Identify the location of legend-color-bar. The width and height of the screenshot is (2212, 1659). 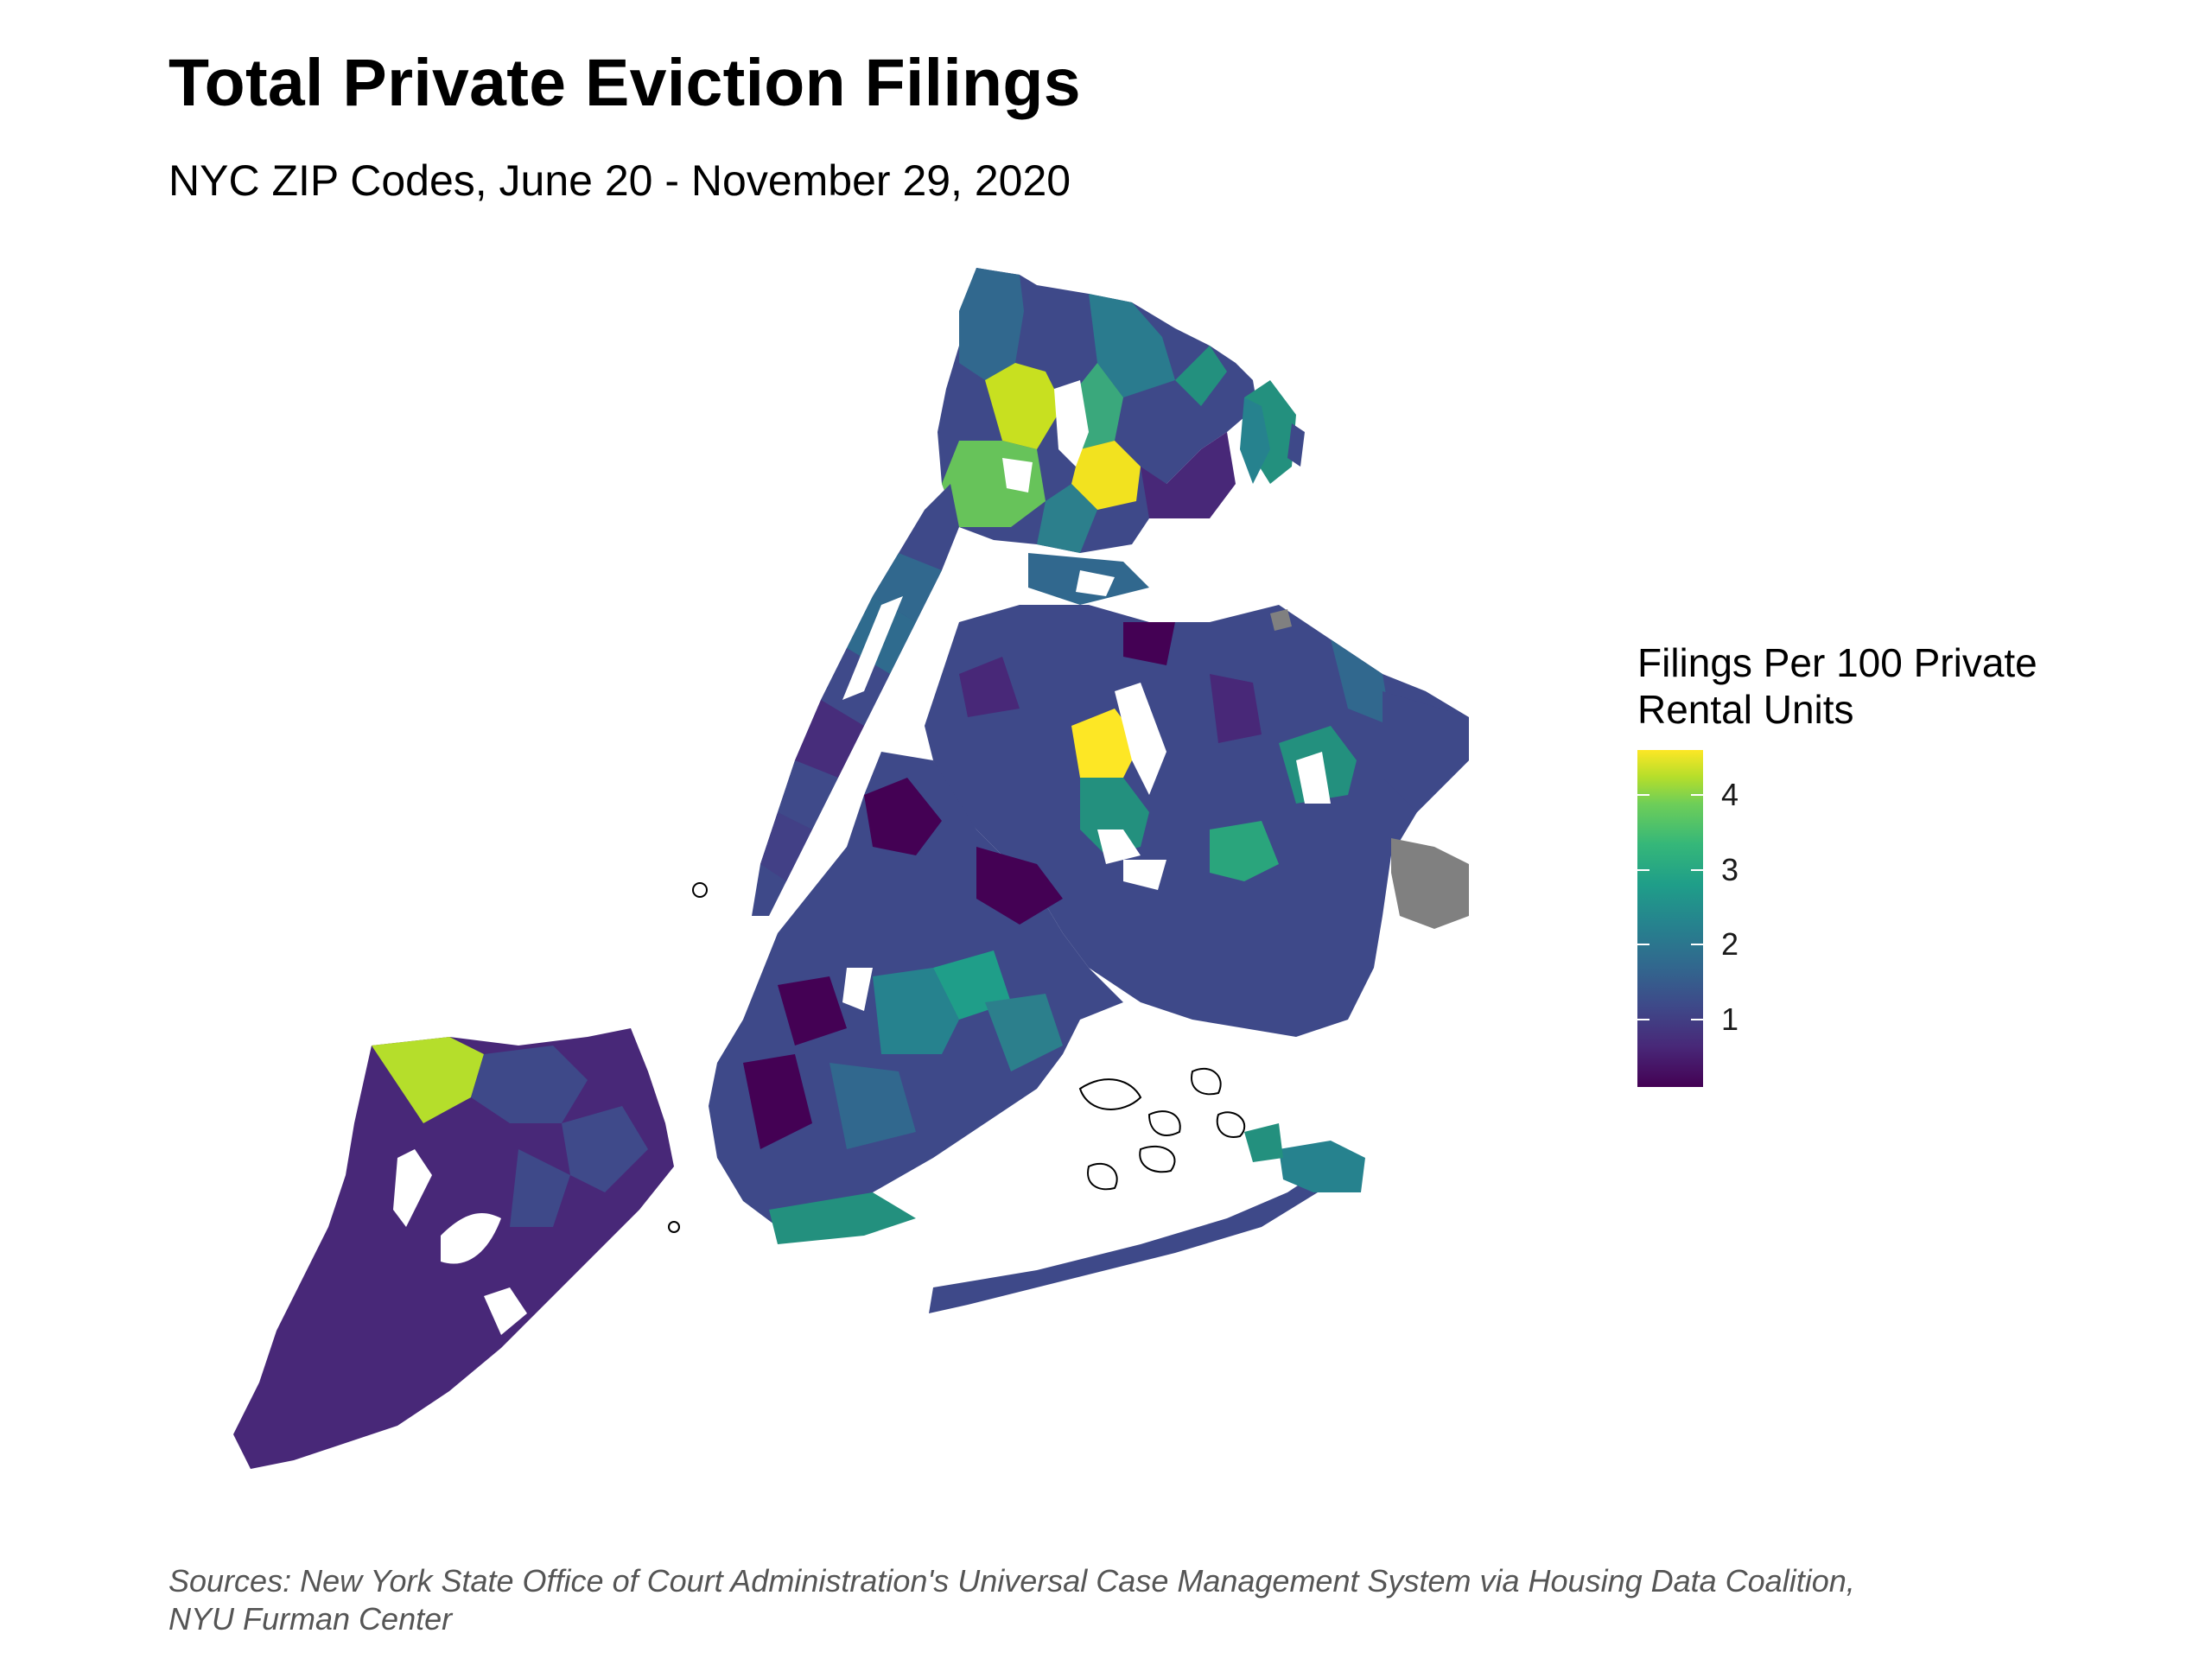
(1670, 918).